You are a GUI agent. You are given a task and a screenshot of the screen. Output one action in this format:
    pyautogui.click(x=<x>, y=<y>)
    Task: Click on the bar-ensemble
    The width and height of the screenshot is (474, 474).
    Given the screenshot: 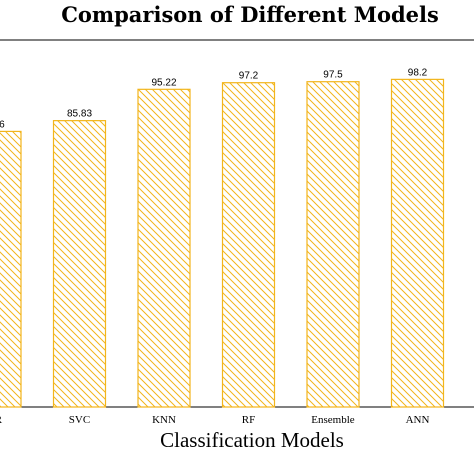 What is the action you would take?
    pyautogui.click(x=333, y=244)
    